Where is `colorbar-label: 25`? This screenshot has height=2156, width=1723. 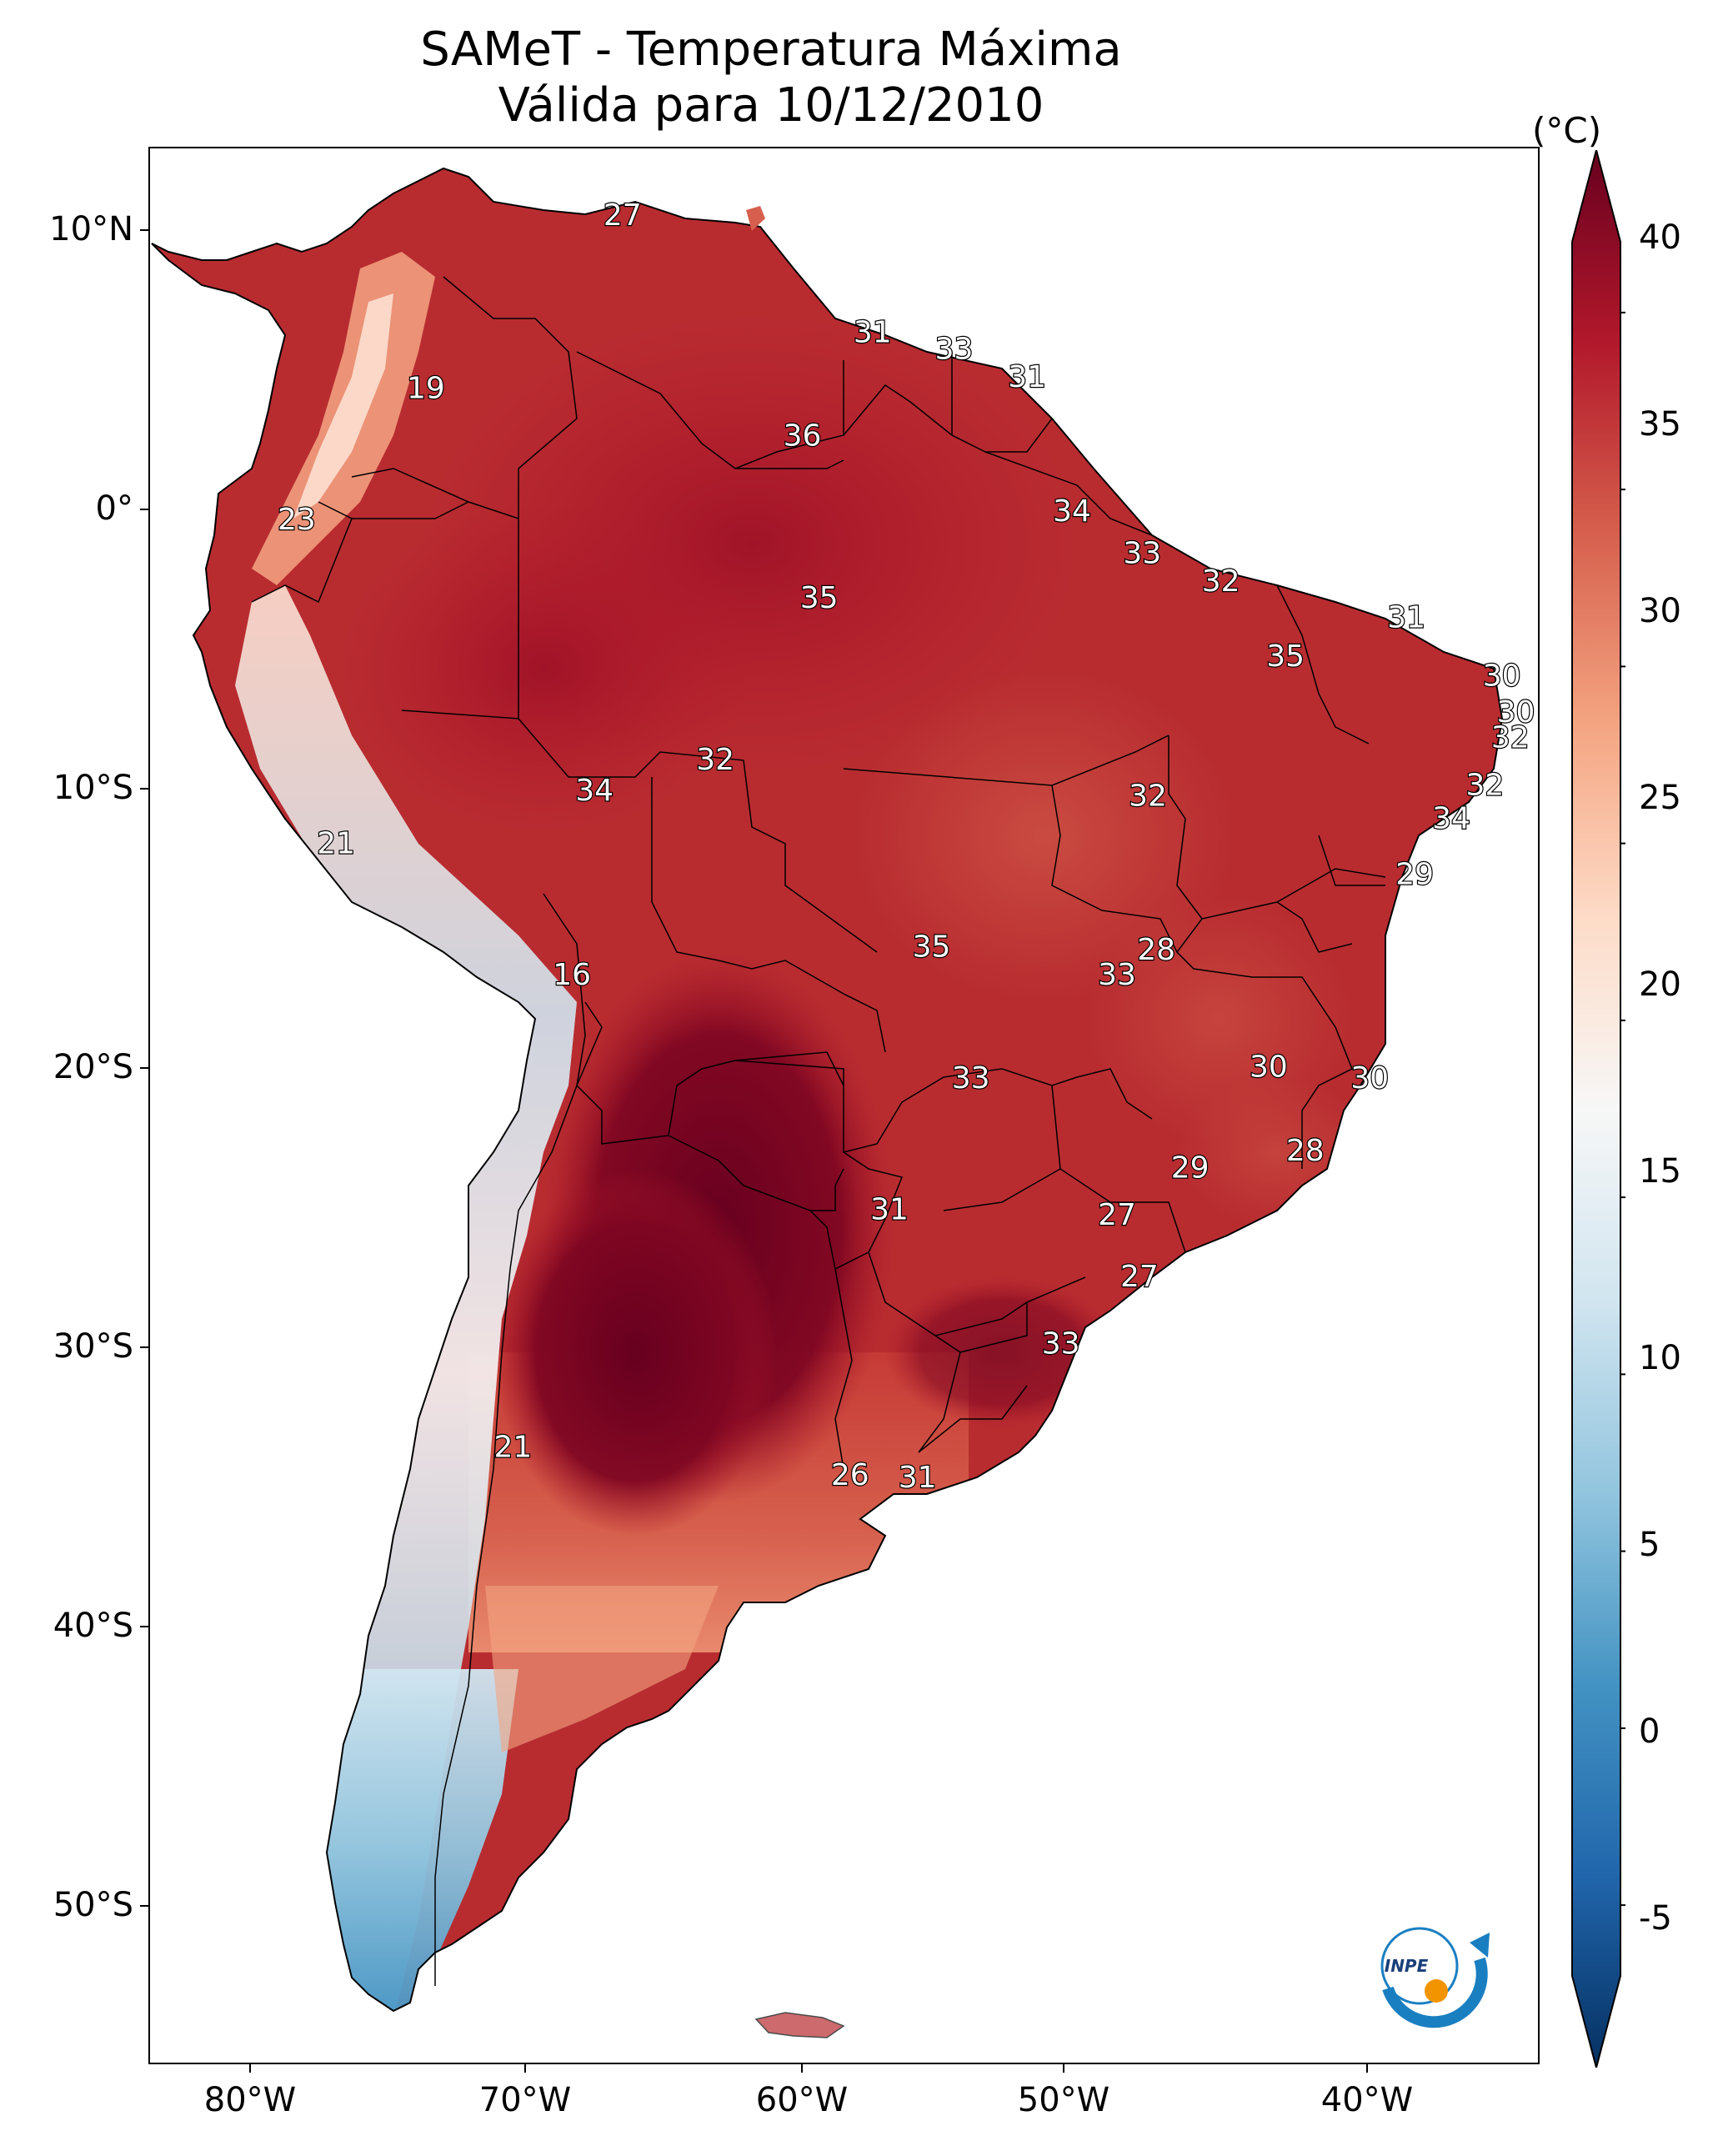 colorbar-label: 25 is located at coordinates (1660, 798).